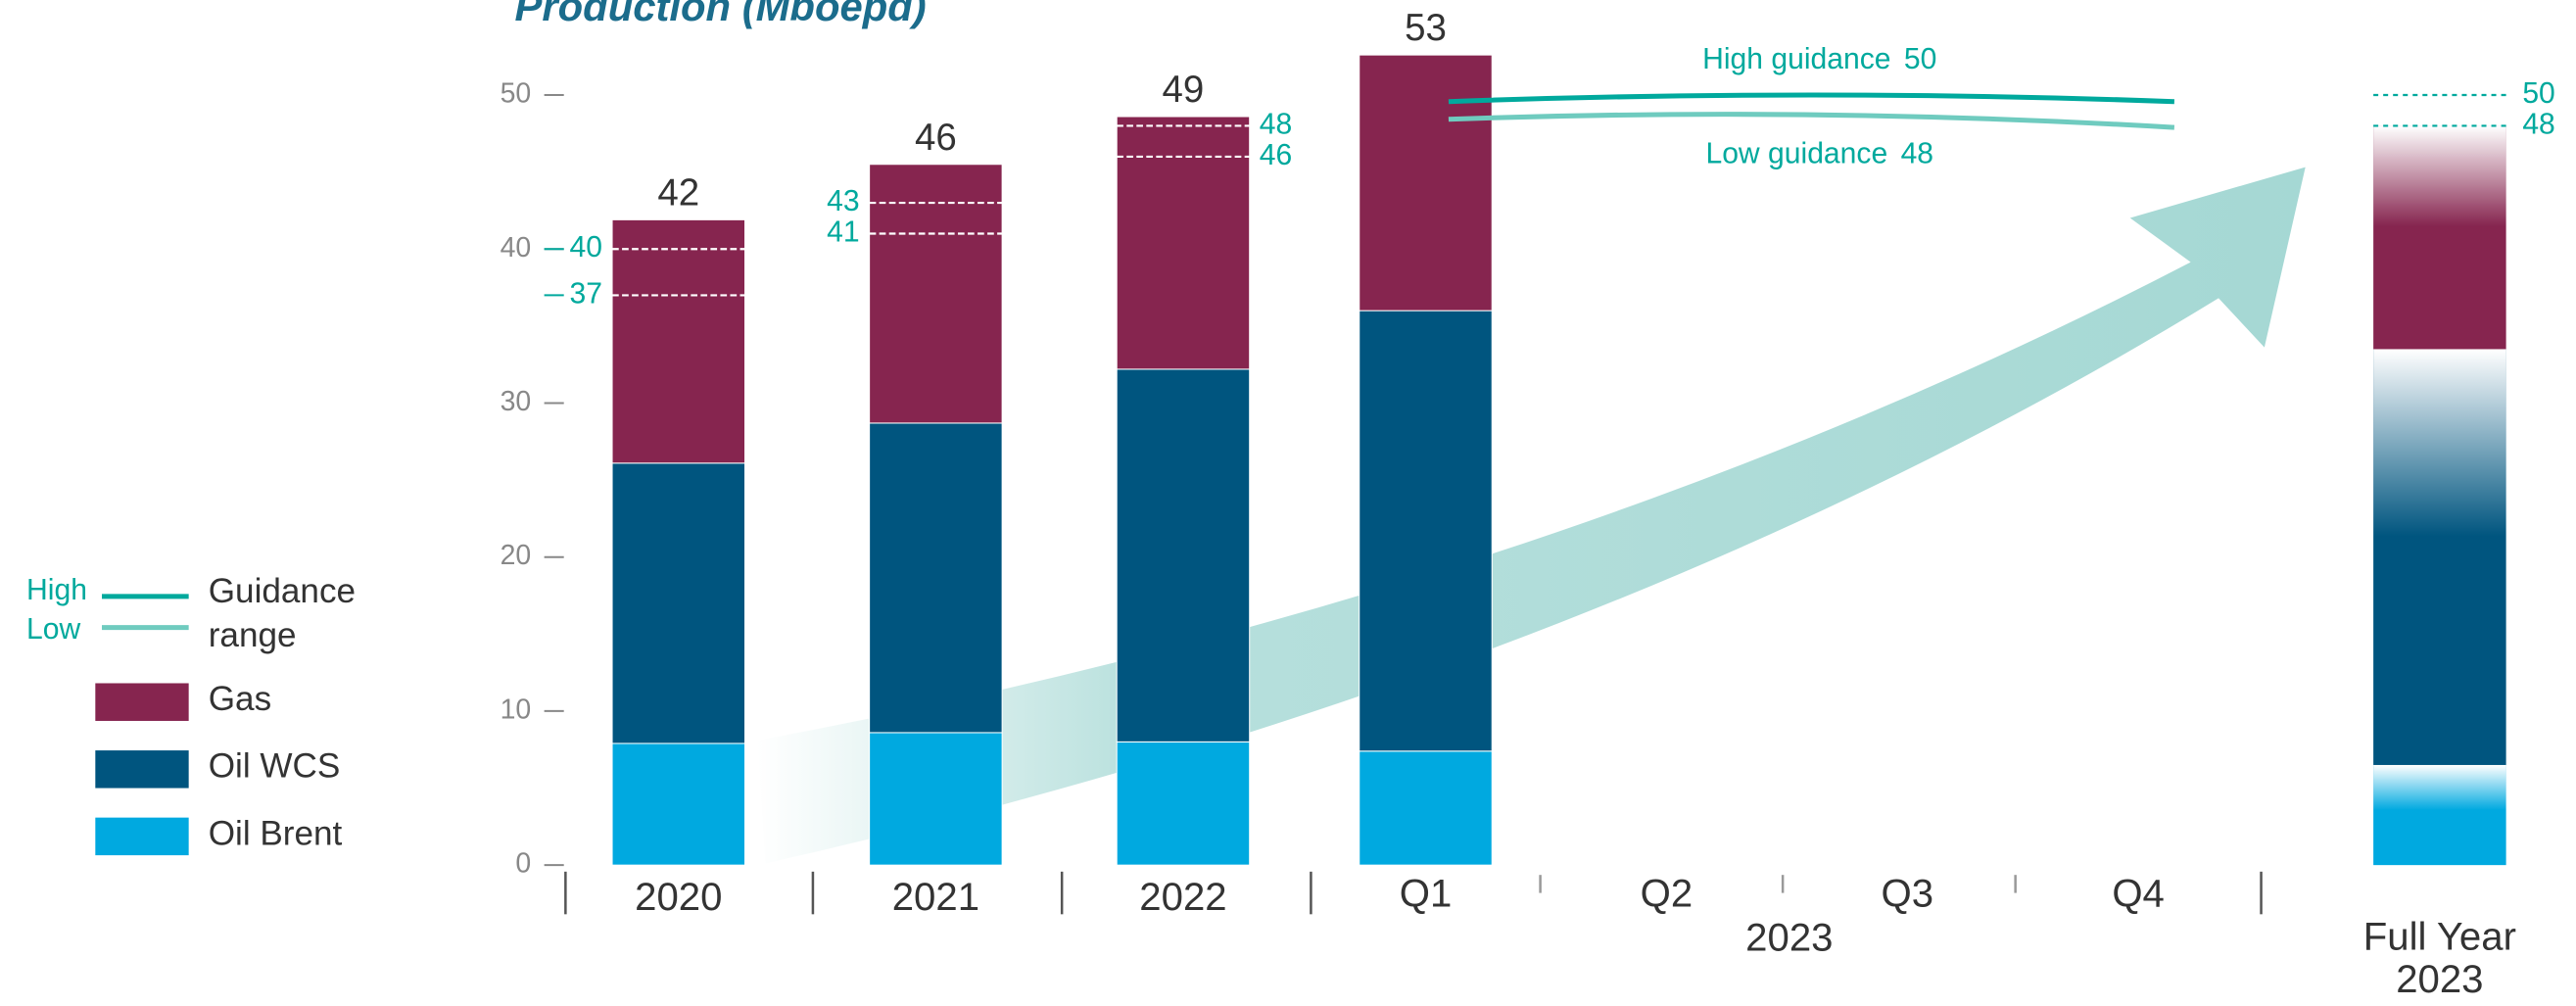 The width and height of the screenshot is (2576, 1006). I want to click on guidance-label: 43, so click(843, 201).